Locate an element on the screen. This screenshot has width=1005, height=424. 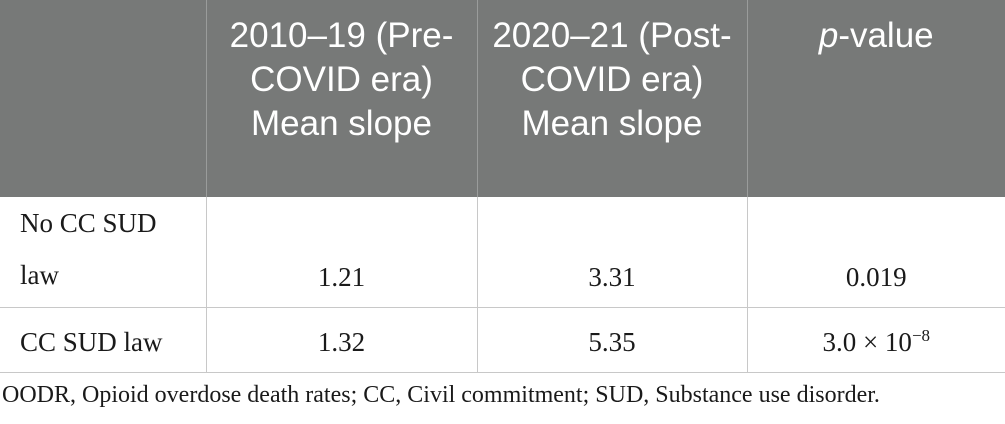
row-label-no-cc-sud-law: No CC SUD law is located at coordinates (103, 252).